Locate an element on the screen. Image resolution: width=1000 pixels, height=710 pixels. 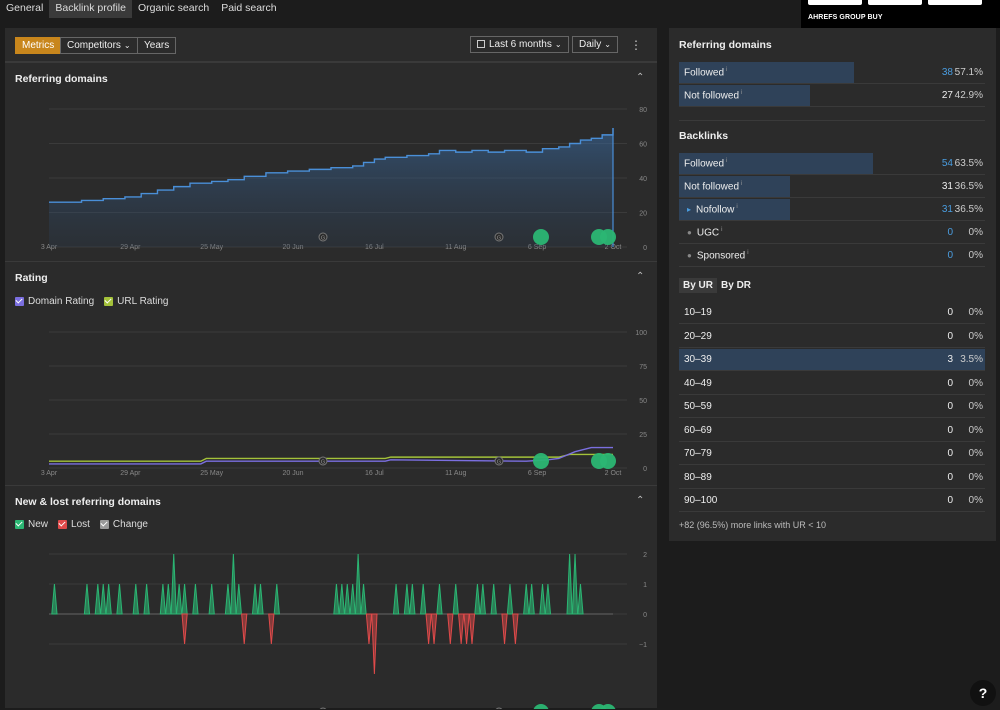
period-select: Last 6 months ⌄ is located at coordinates (519, 44).